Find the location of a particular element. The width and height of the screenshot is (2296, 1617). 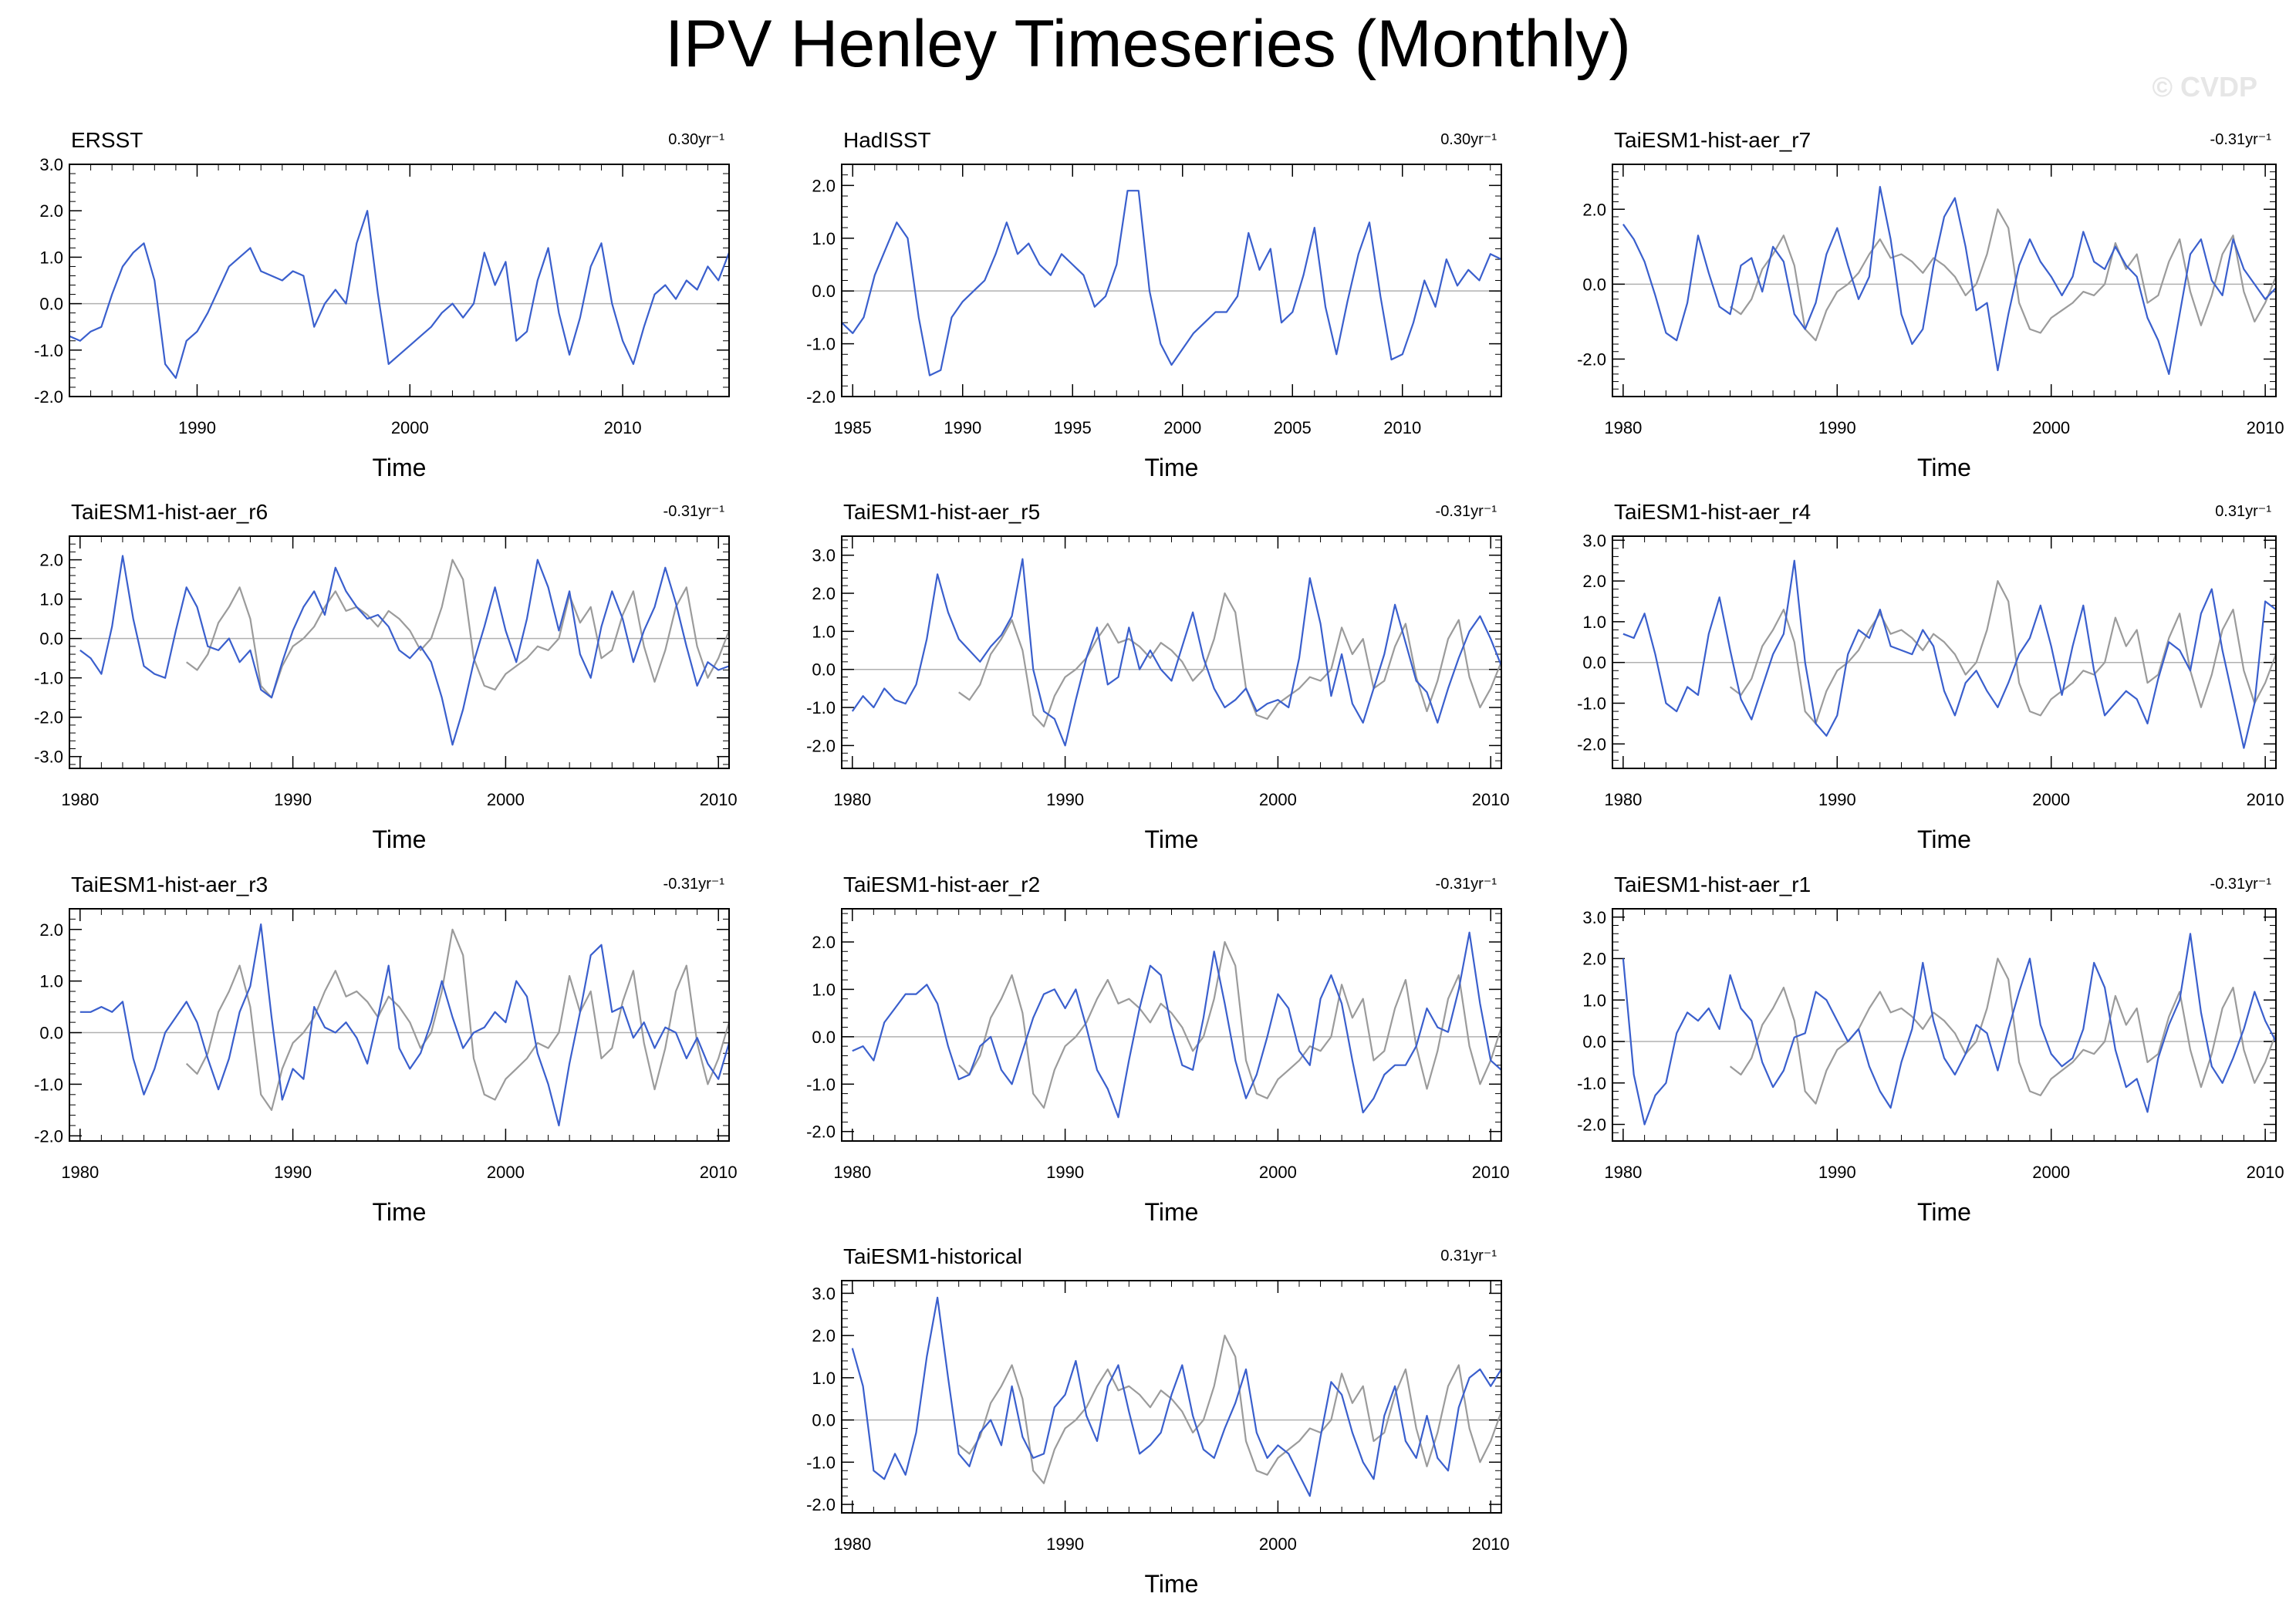

panel-title: ERSST is located at coordinates (107, 140).